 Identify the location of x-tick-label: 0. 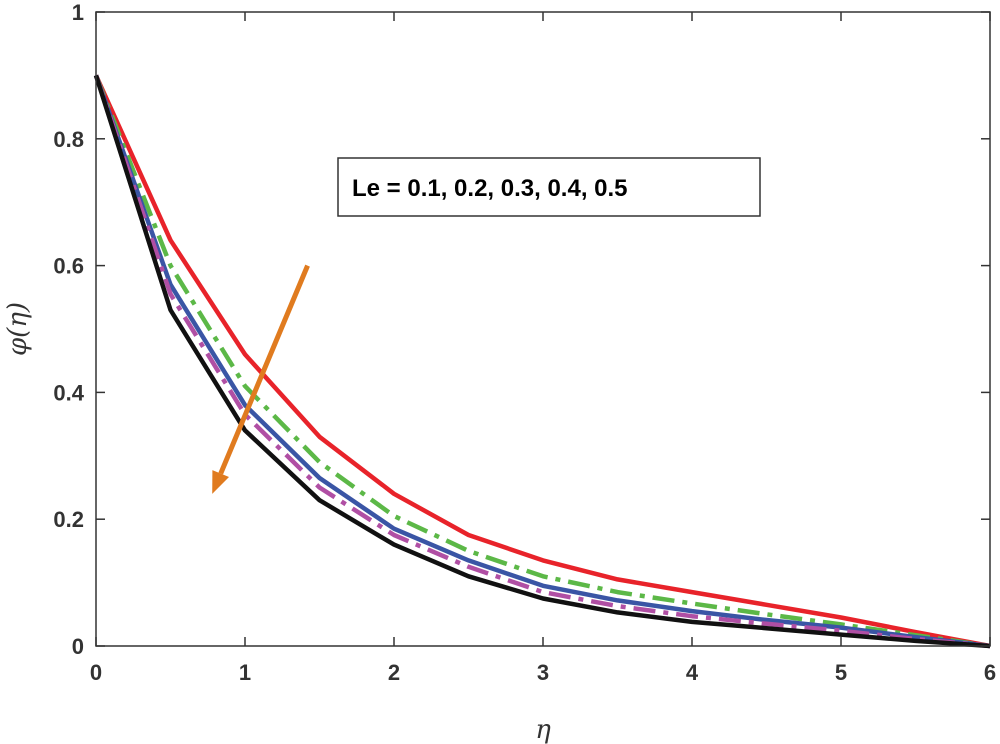
(96, 672).